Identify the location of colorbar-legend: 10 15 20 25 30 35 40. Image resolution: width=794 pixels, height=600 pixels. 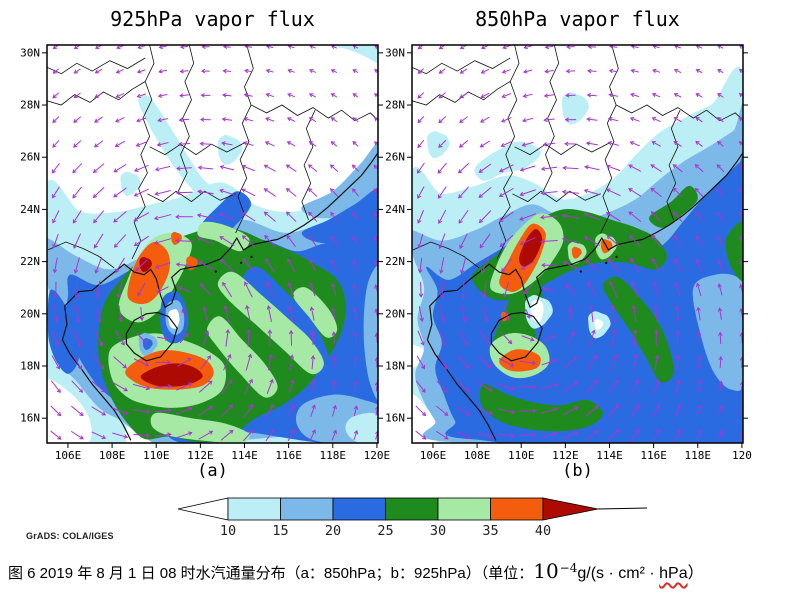
(412, 518).